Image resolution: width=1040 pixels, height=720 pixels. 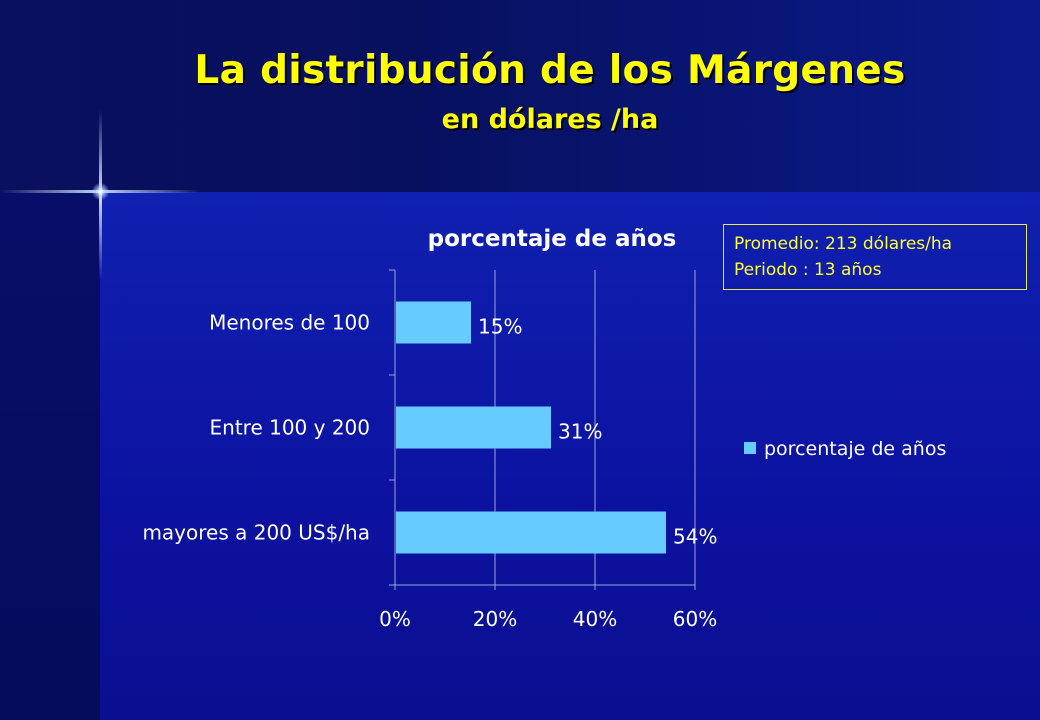 What do you see at coordinates (843, 244) in the screenshot?
I see `info-average: Promedio: 213 dólares/ha` at bounding box center [843, 244].